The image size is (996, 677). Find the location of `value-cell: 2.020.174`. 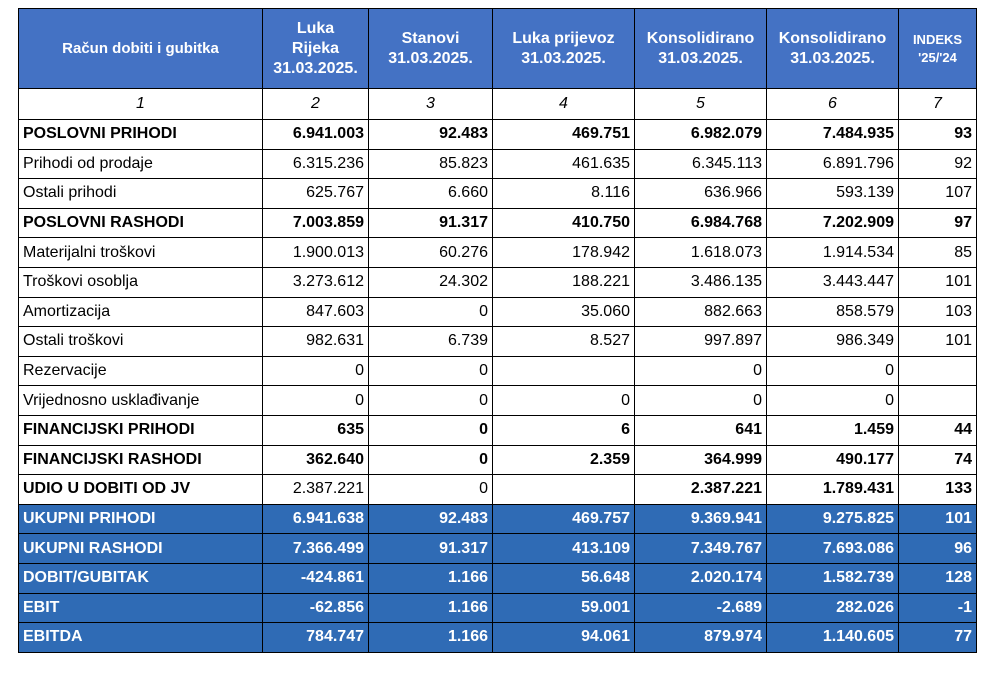

value-cell: 2.020.174 is located at coordinates (700, 578).